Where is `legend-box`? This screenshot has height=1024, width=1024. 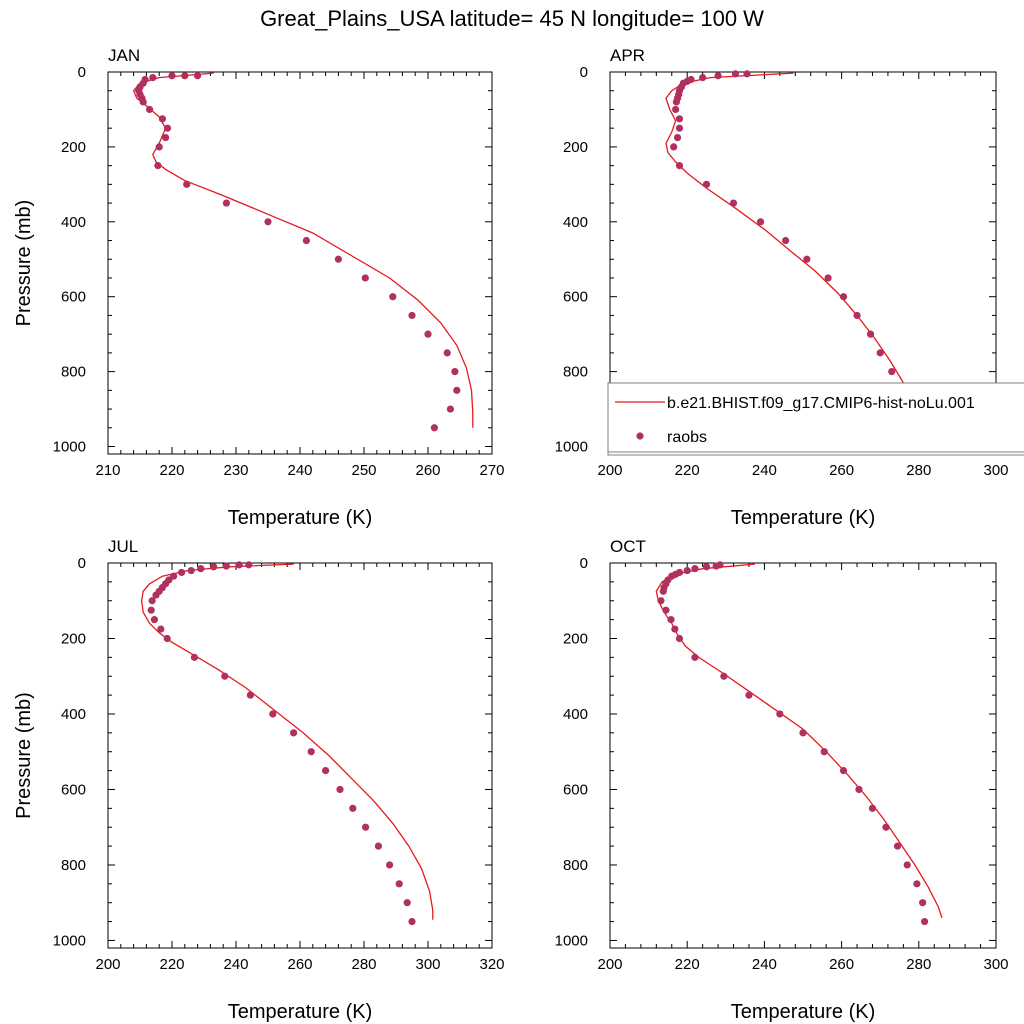
legend-box is located at coordinates (815, 419).